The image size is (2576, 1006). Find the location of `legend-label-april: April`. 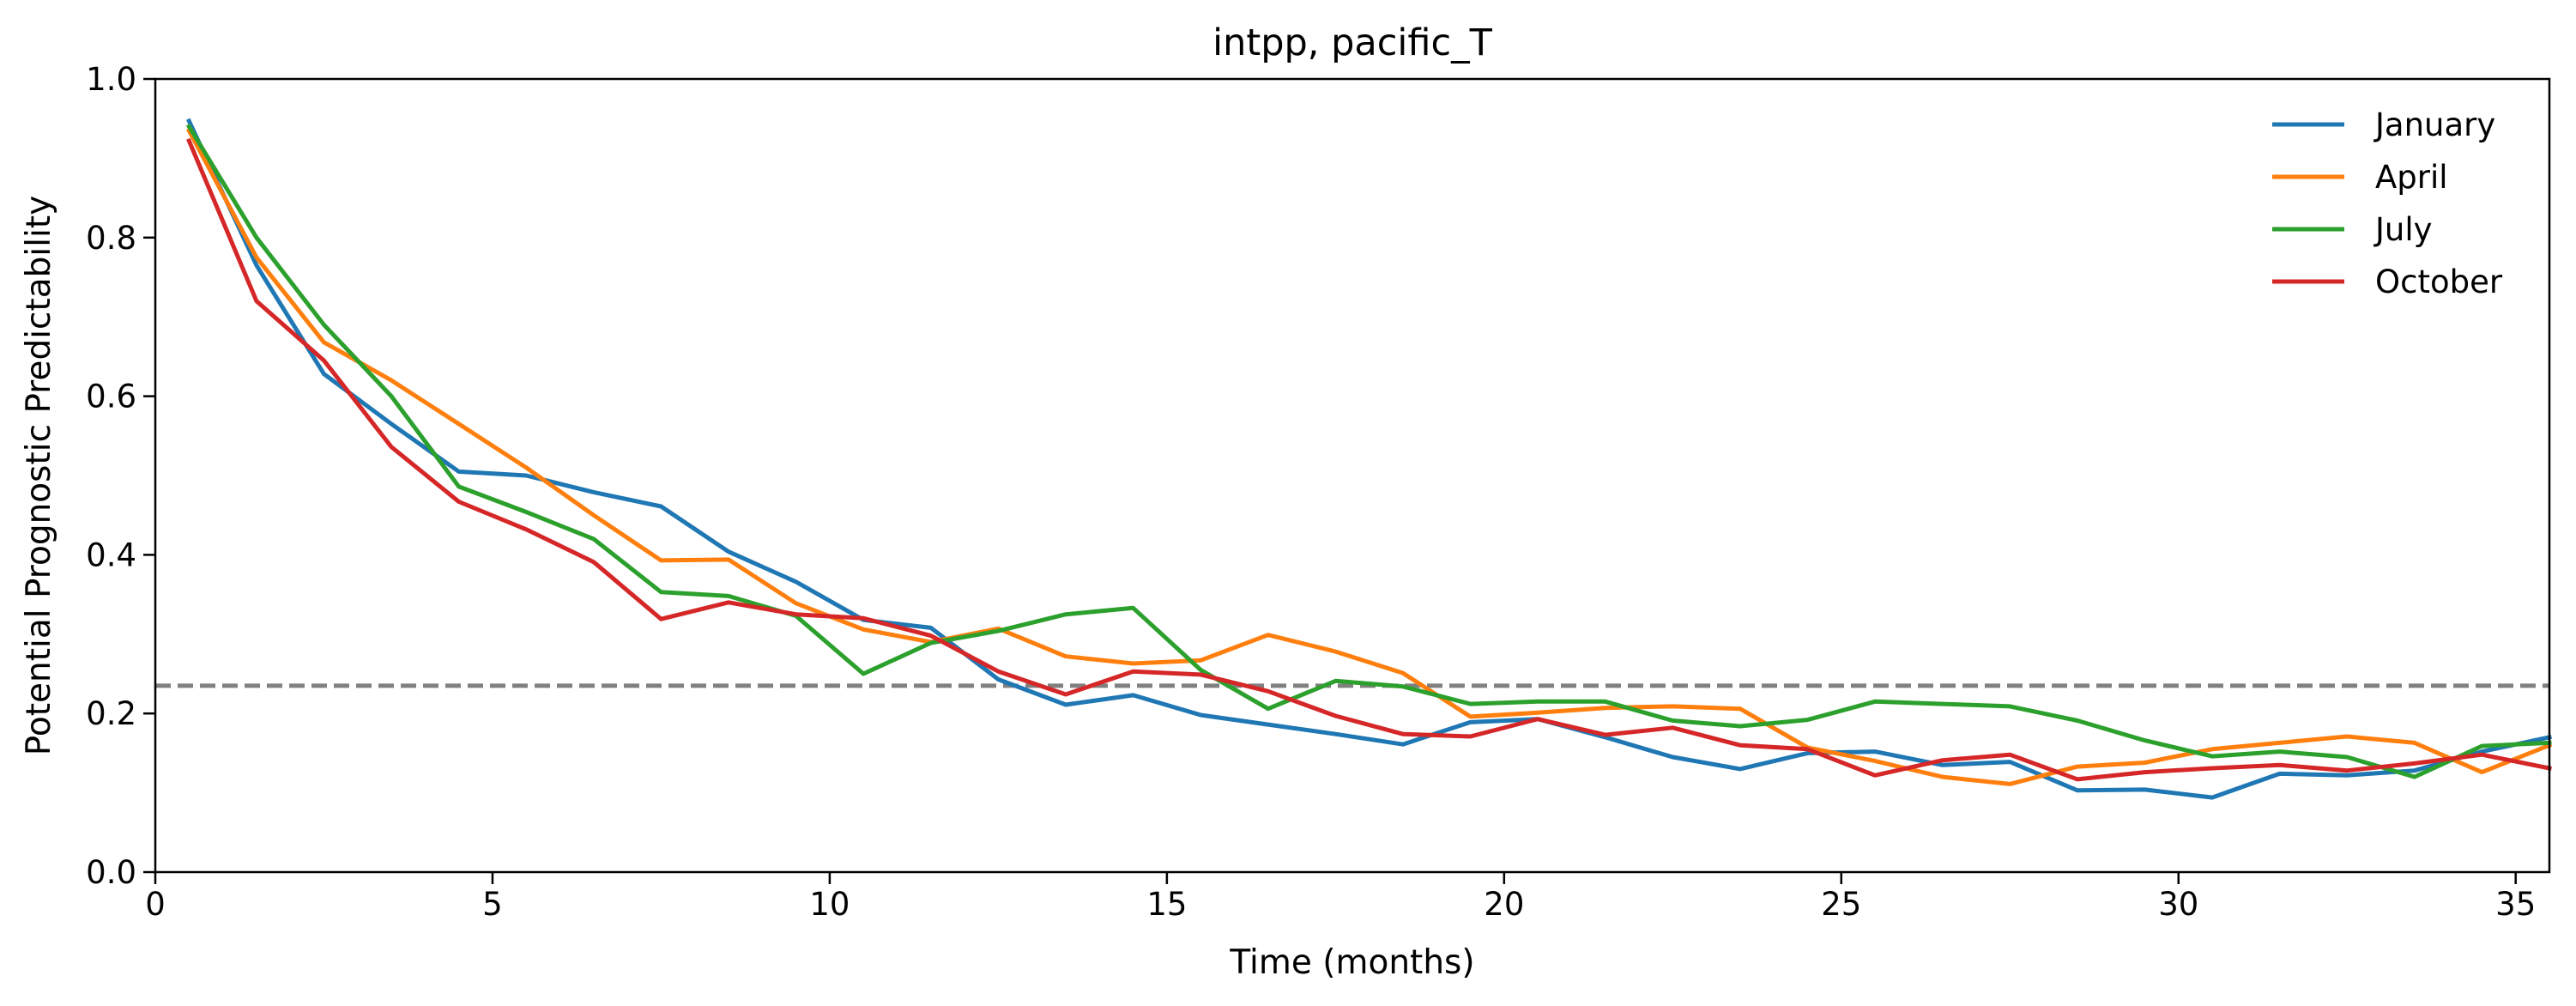

legend-label-april: April is located at coordinates (2411, 177).